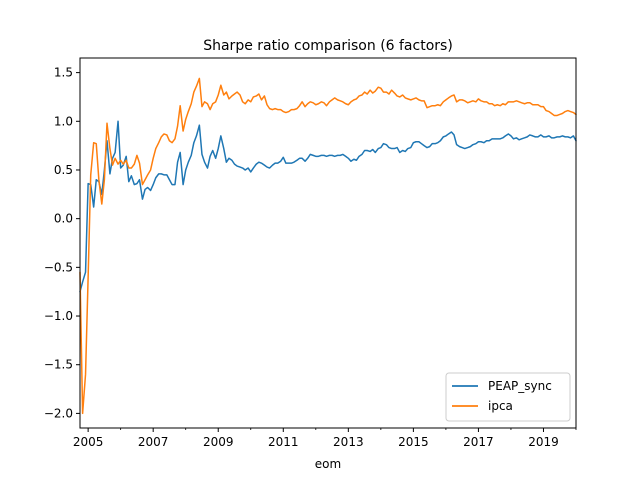 This screenshot has width=640, height=484. What do you see at coordinates (325, 438) in the screenshot?
I see `x-axis: 2005 2007 2009 2011 2013 2015 2017 2019` at bounding box center [325, 438].